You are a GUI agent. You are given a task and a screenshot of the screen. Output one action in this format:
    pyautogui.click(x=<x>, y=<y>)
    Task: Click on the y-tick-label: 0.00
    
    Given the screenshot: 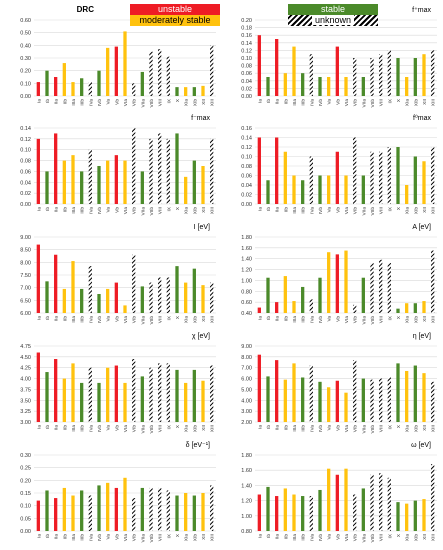 What is the action you would take?
    pyautogui.click(x=246, y=97)
    